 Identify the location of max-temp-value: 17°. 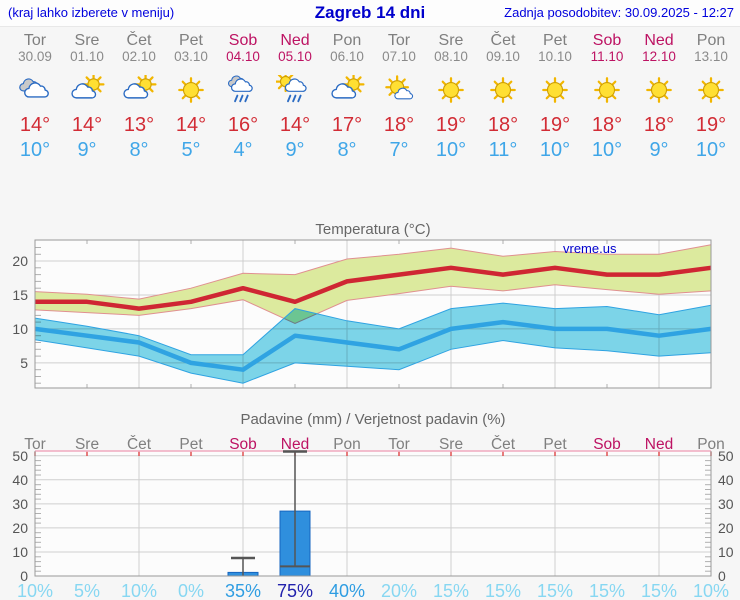
(347, 125).